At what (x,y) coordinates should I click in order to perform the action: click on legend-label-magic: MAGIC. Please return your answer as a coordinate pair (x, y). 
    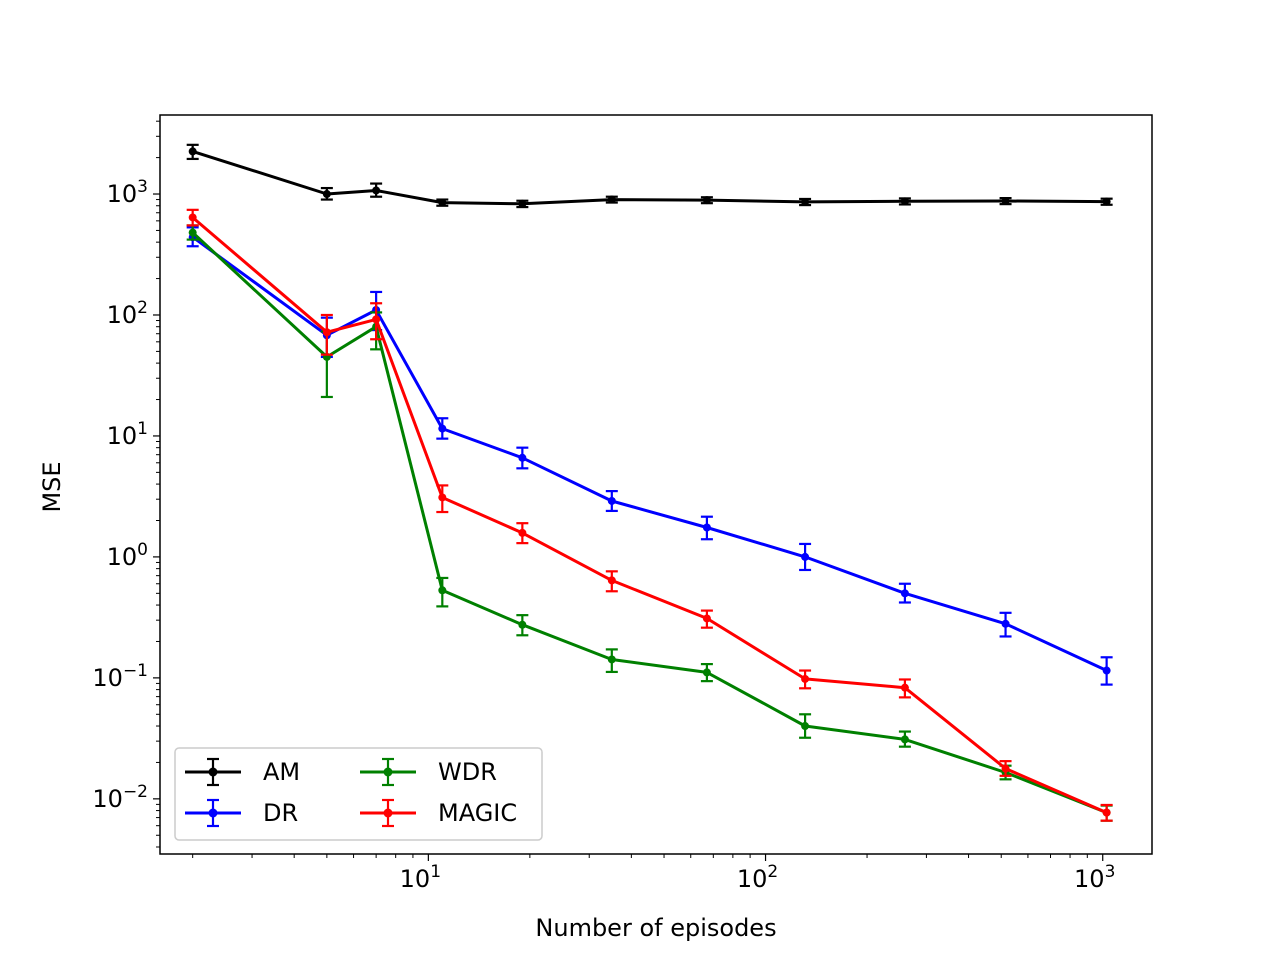
    Looking at the image, I should click on (477, 813).